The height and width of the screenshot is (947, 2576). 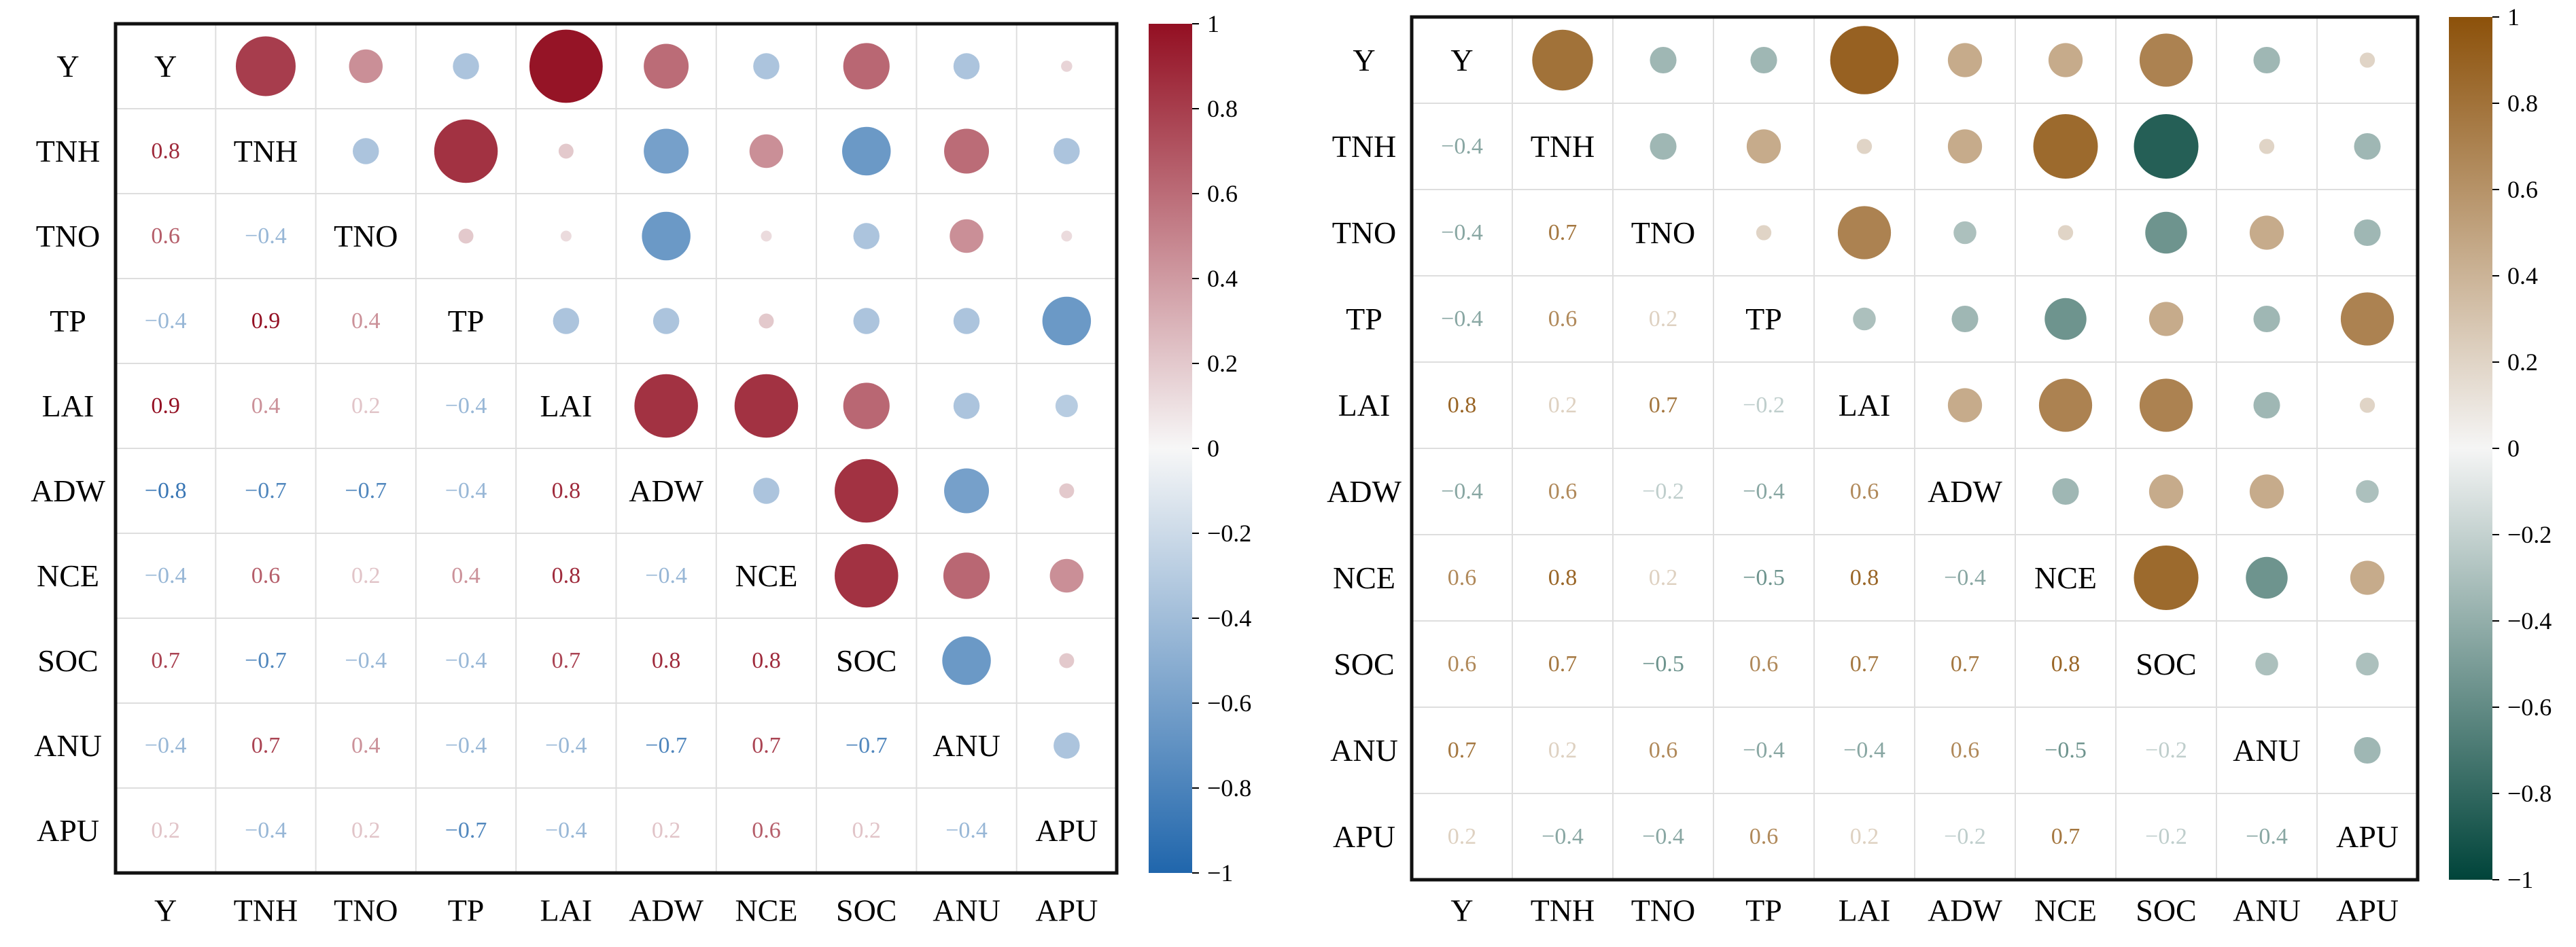 I want to click on y-tick-label: TP, so click(x=1364, y=319).